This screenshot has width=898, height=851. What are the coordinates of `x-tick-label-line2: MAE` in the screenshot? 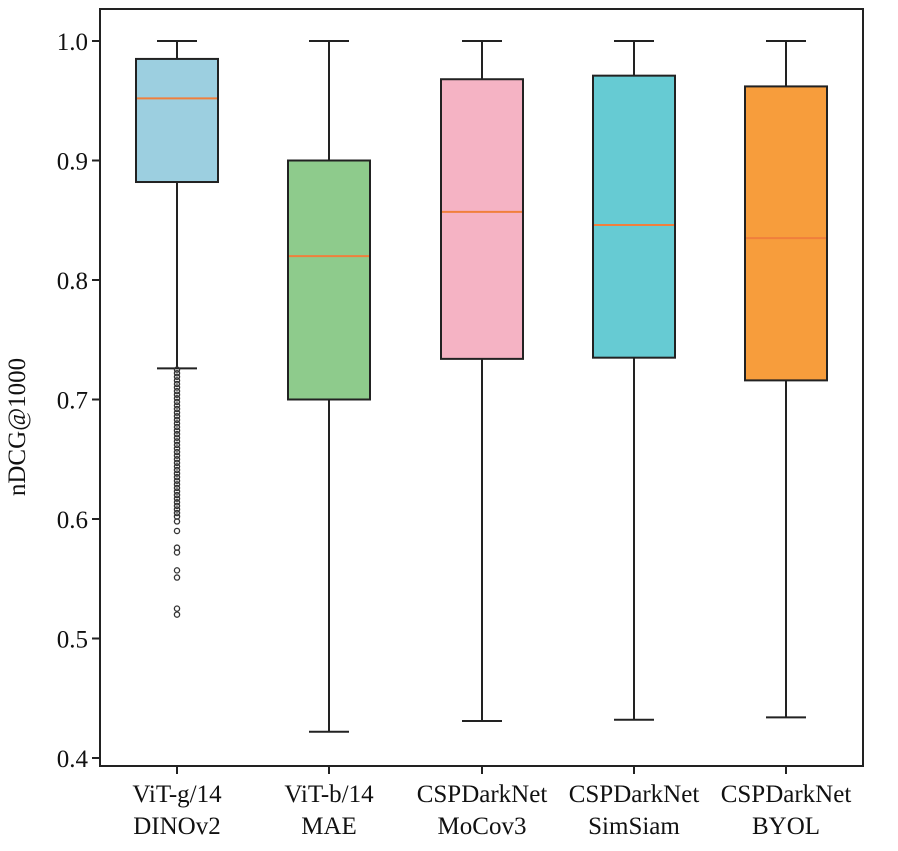 It's located at (329, 826).